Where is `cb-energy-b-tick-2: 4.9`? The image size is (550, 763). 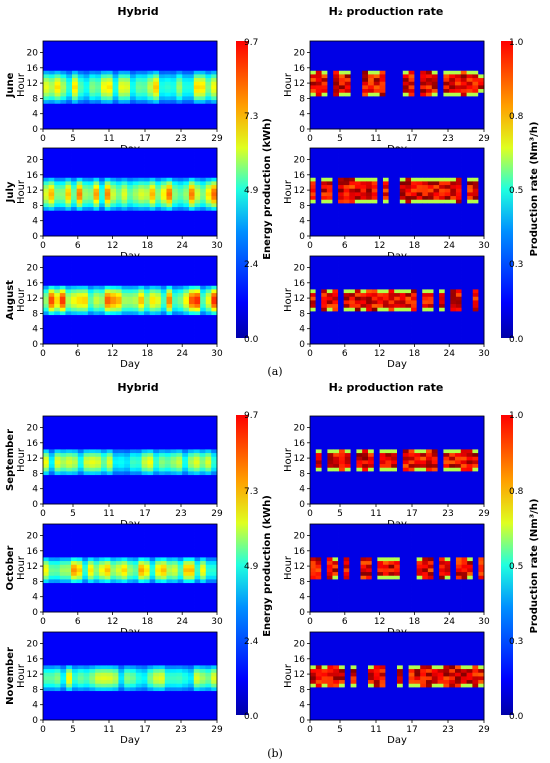 cb-energy-b-tick-2: 4.9 is located at coordinates (251, 567).